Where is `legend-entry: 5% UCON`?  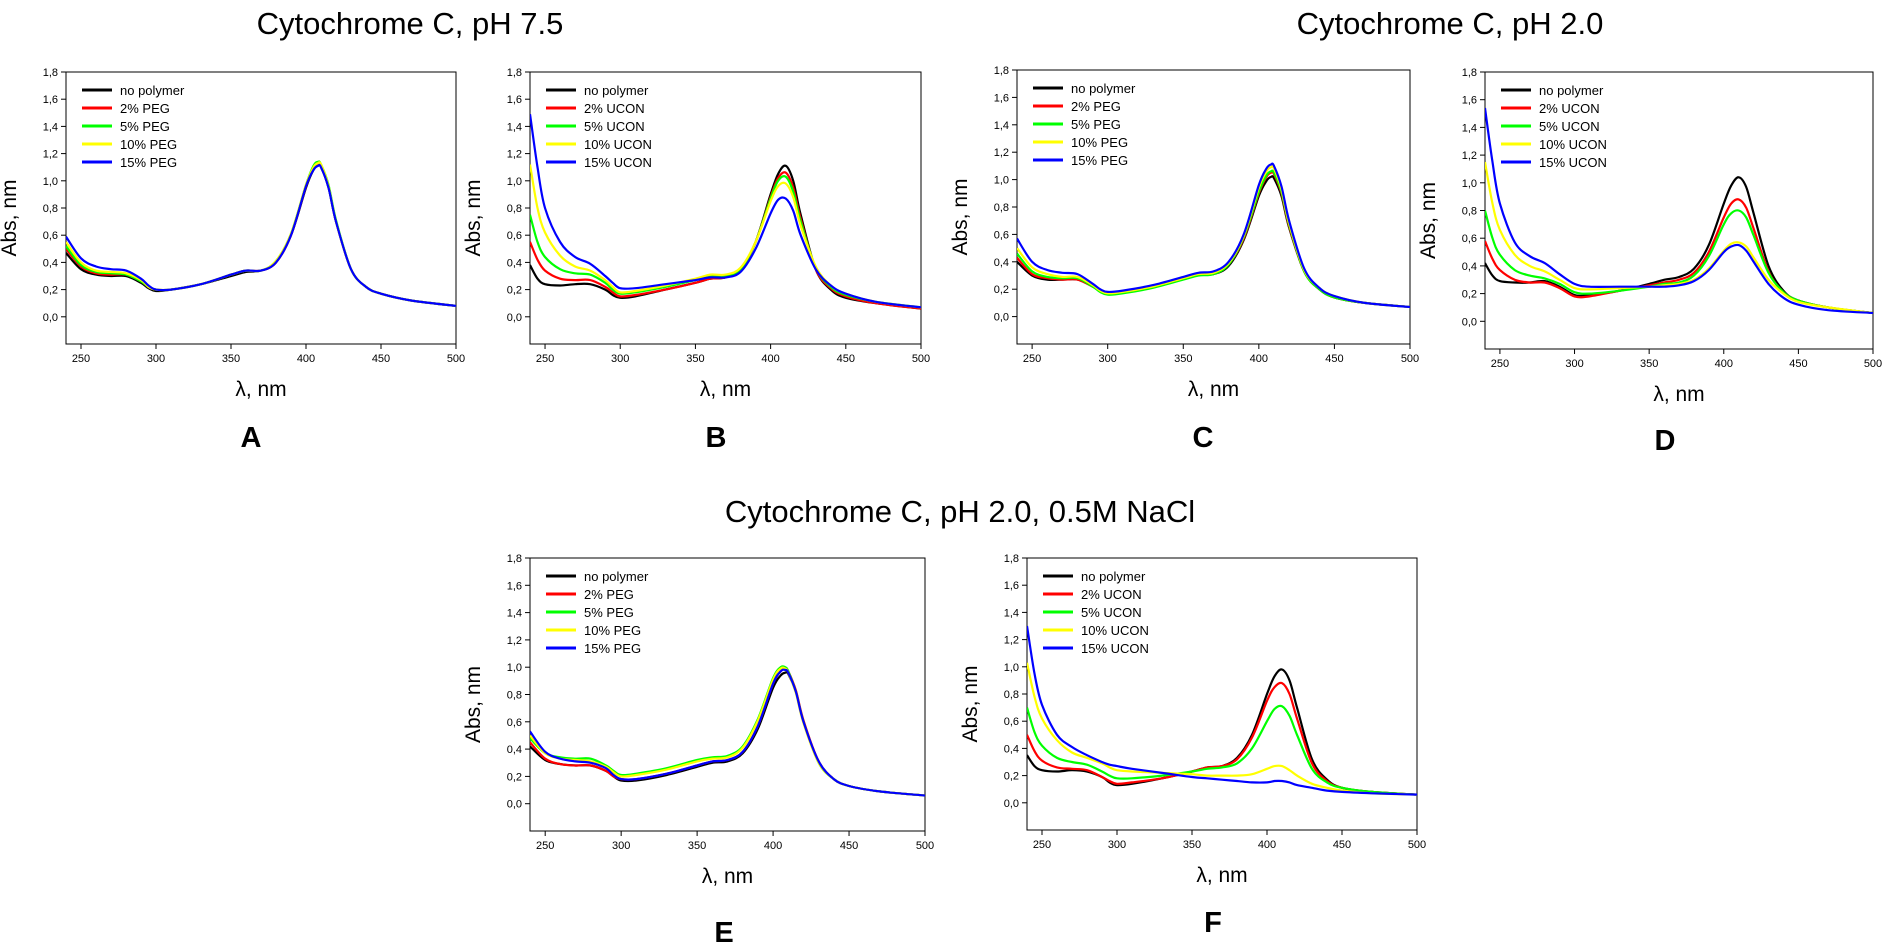 legend-entry: 5% UCON is located at coordinates (614, 126).